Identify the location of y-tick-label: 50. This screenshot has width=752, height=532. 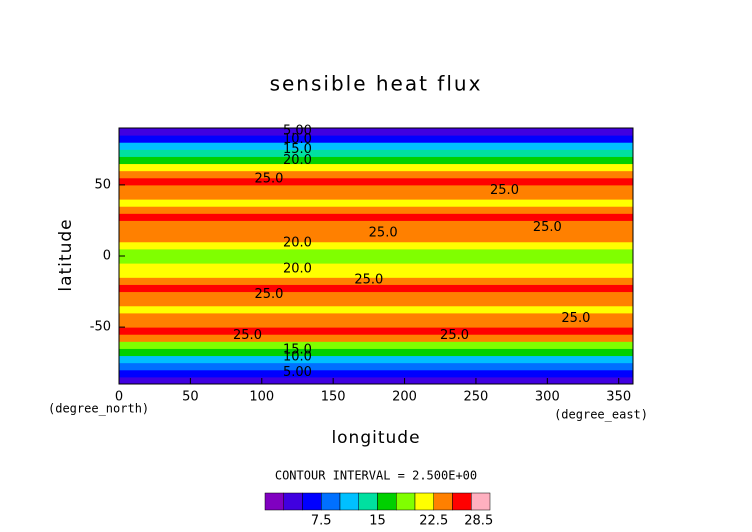
(102, 184).